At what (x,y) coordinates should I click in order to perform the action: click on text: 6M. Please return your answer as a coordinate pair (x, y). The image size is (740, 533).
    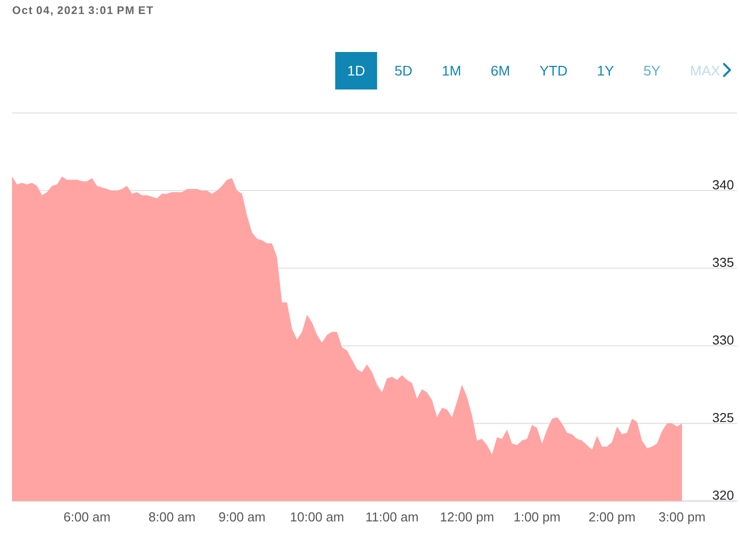
    Looking at the image, I should click on (500, 71).